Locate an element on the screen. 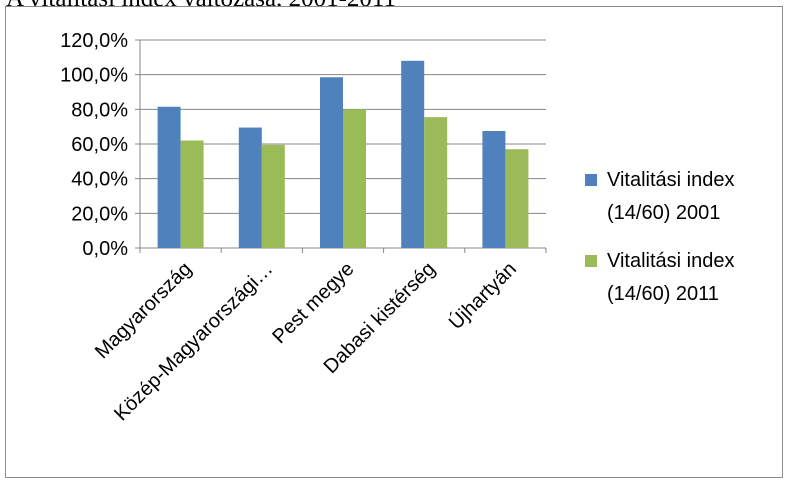 This screenshot has height=480, width=787. y-tick-label: 40,0% is located at coordinates (99, 180).